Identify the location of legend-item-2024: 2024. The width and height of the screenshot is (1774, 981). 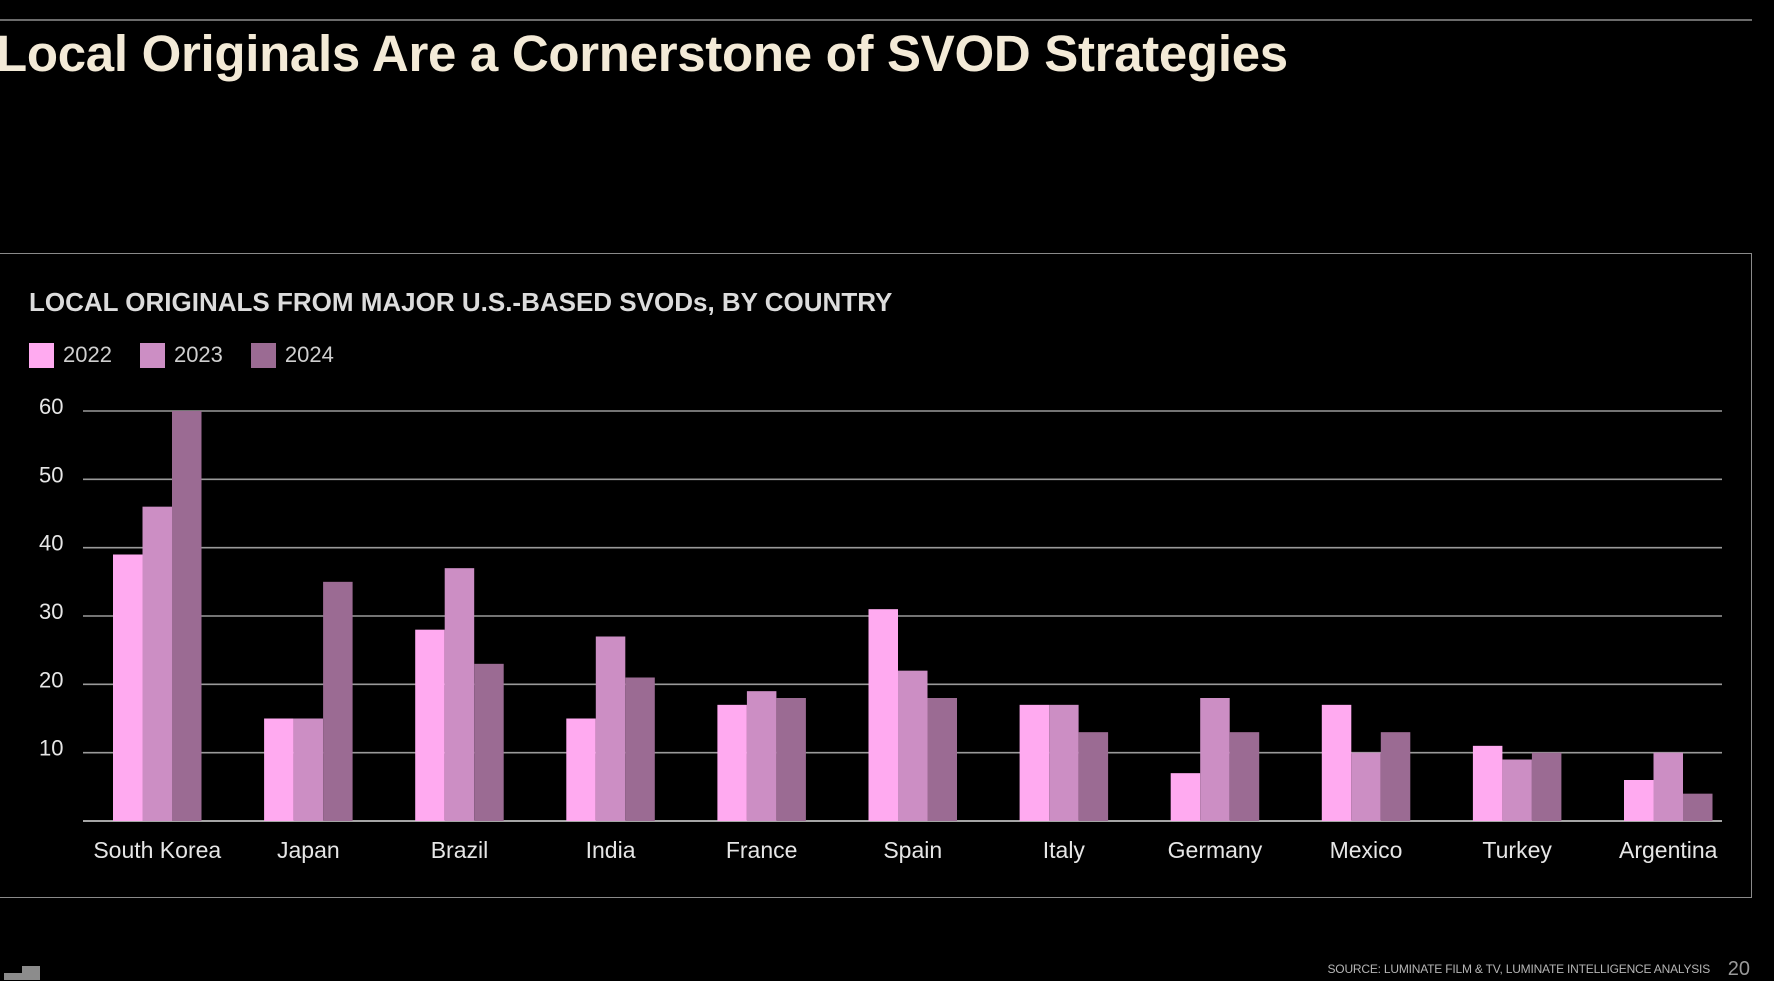
(292, 355).